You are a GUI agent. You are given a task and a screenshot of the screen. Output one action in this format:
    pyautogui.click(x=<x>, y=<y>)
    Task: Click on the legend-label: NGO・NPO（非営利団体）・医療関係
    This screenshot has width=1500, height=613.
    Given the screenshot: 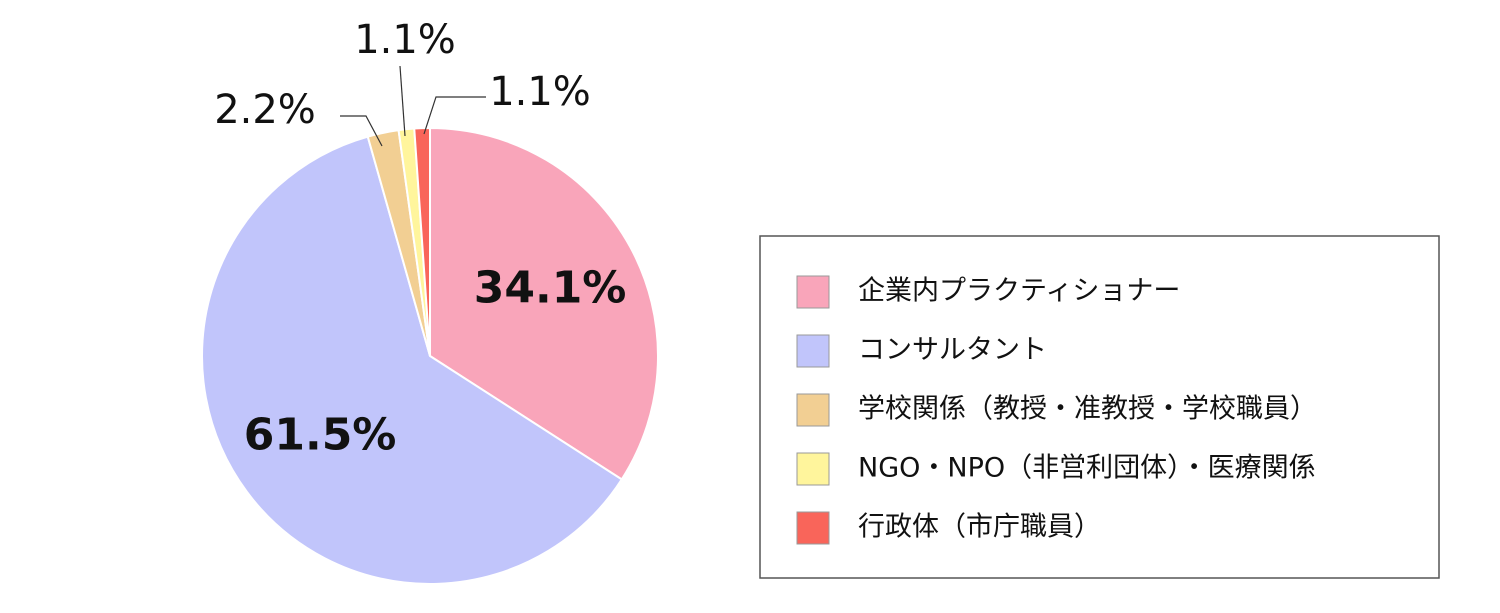 What is the action you would take?
    pyautogui.click(x=1087, y=468)
    